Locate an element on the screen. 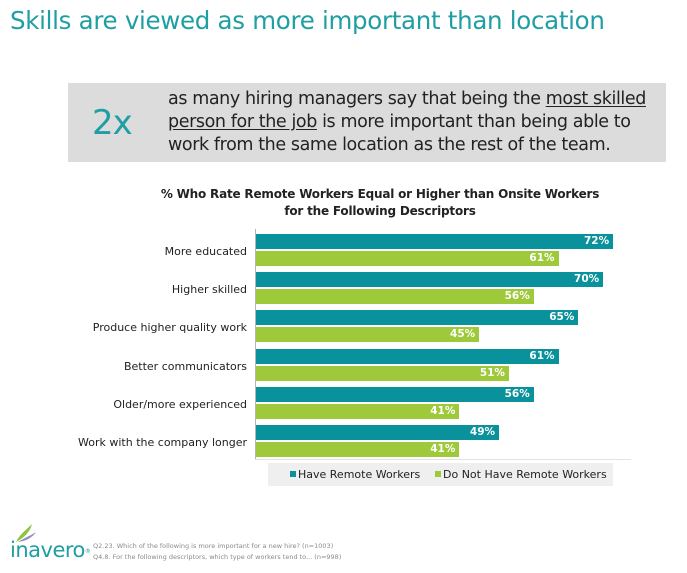 The height and width of the screenshot is (573, 687). y-axis-line is located at coordinates (255, 344).